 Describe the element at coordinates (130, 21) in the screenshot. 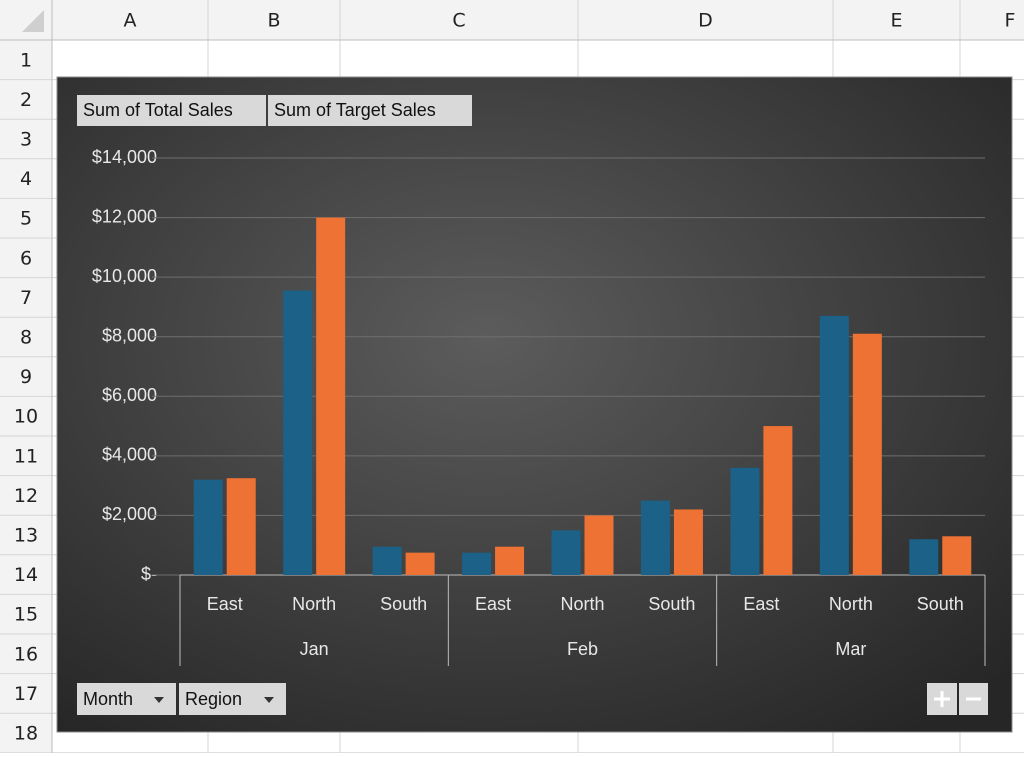

I see `column-header: A` at that location.